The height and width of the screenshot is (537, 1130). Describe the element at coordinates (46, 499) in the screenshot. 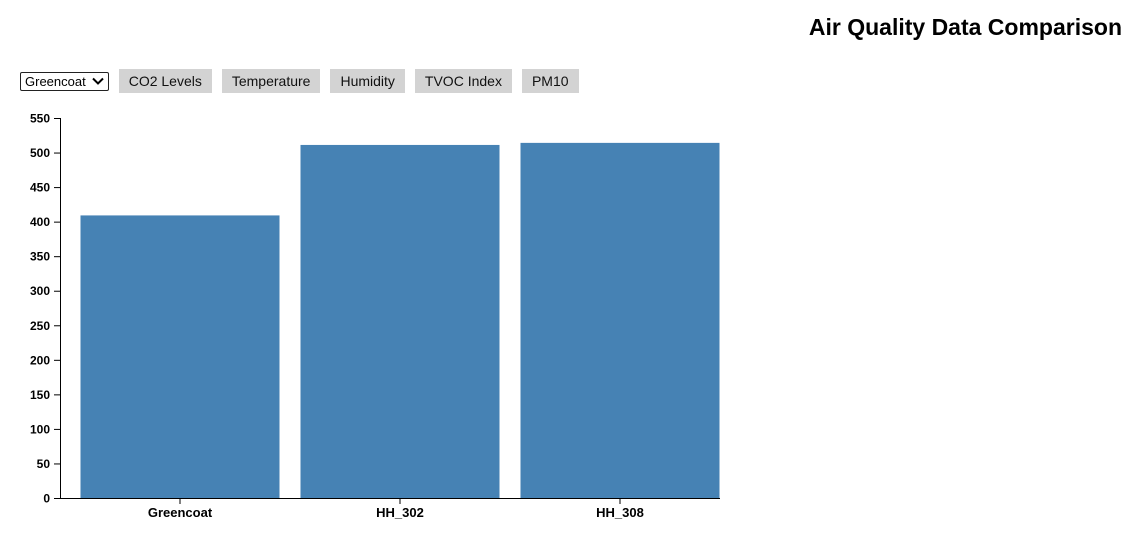

I see `y-tick-label: 0` at that location.